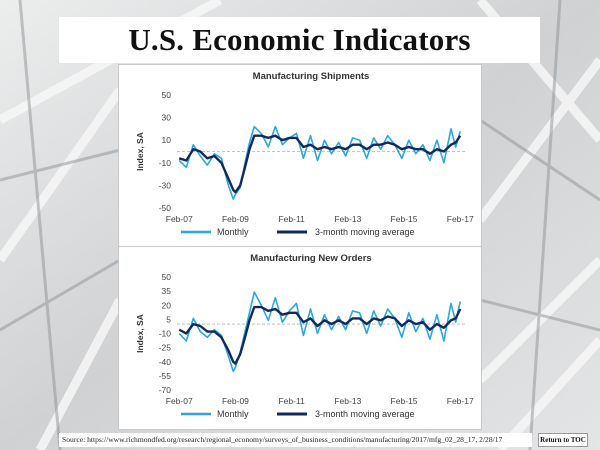 This screenshot has width=600, height=450. I want to click on y-tick-label: 10, so click(167, 140).